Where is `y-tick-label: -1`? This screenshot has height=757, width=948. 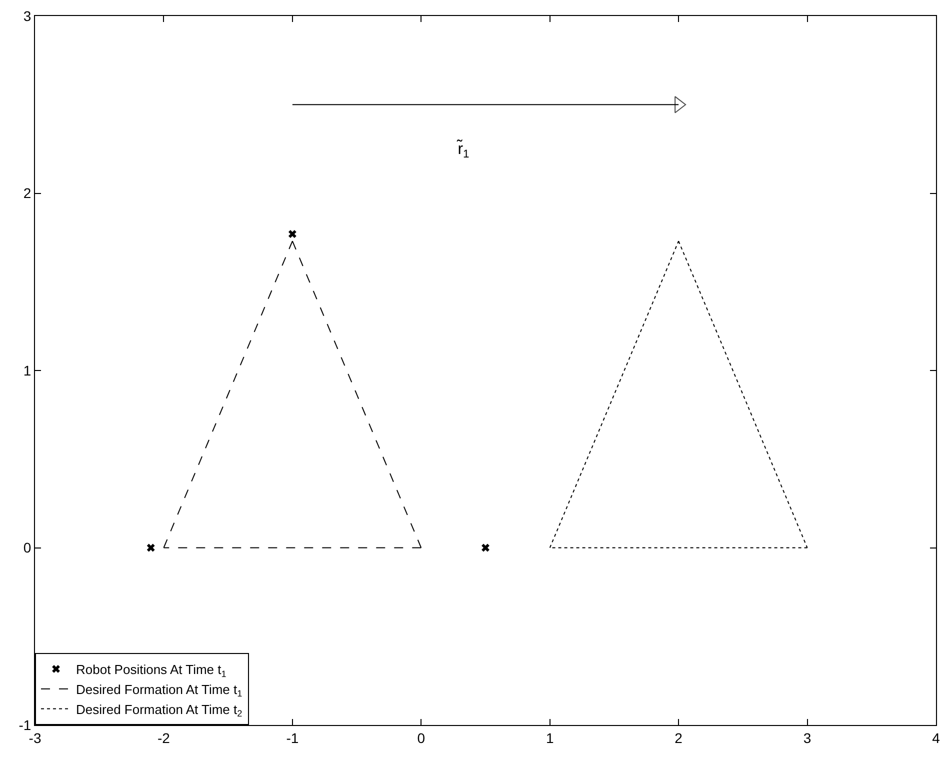 y-tick-label: -1 is located at coordinates (25, 724).